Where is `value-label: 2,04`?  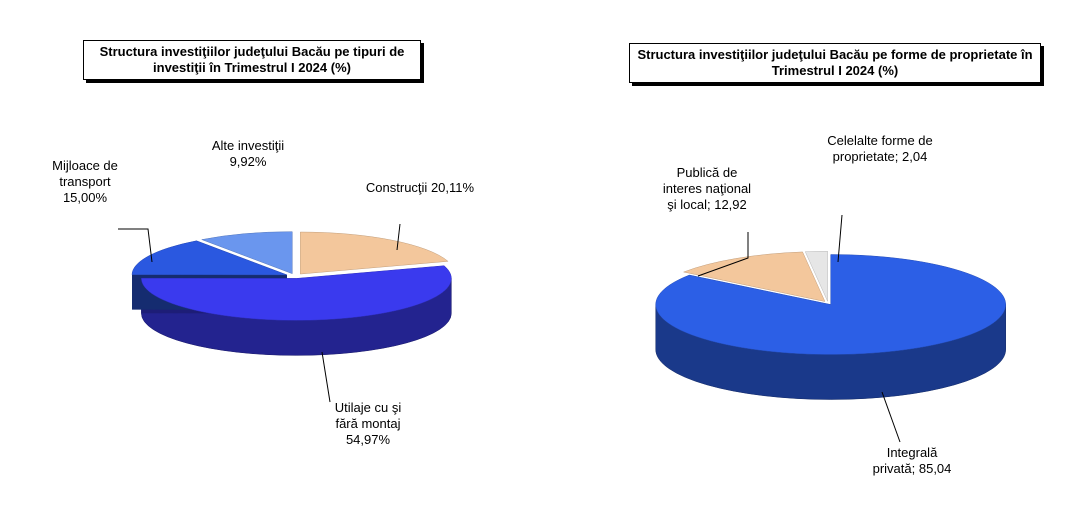
value-label: 2,04 is located at coordinates (915, 156).